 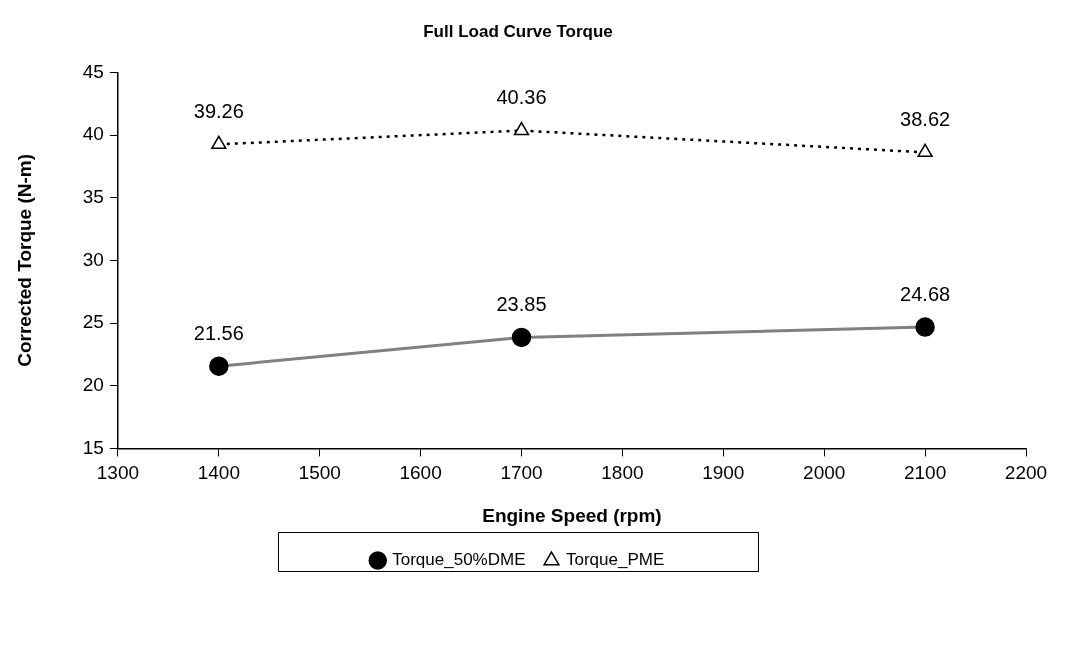 I want to click on x-tick-label: 2000, so click(x=824, y=473).